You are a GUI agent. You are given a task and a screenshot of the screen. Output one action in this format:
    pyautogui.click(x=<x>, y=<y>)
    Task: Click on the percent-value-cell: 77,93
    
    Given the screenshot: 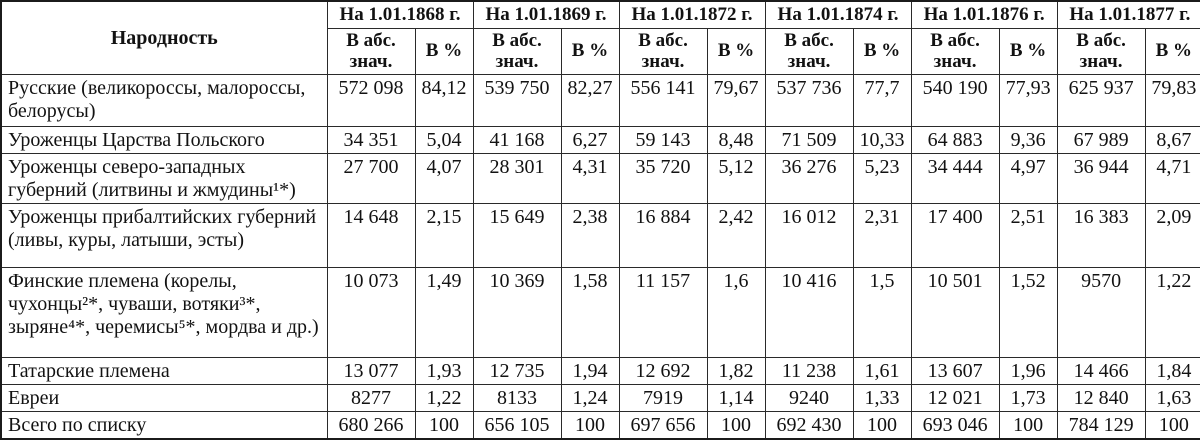 What is the action you would take?
    pyautogui.click(x=1028, y=101)
    